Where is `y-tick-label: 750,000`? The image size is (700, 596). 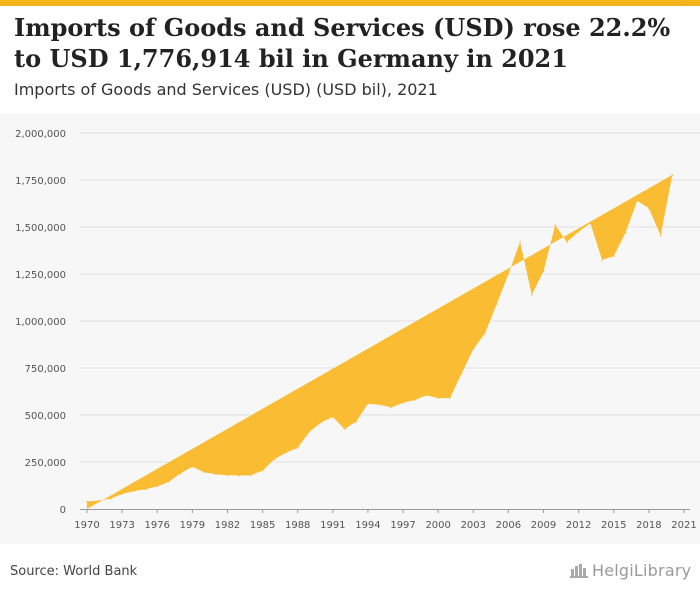 y-tick-label: 750,000 is located at coordinates (45, 369).